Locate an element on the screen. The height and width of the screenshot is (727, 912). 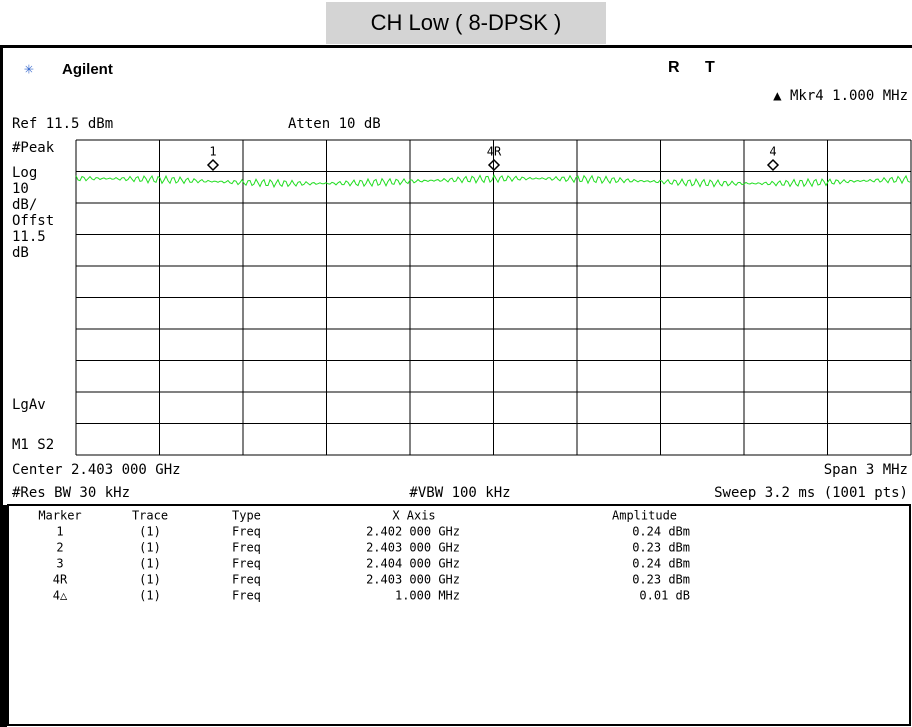
table-cell: 4R is located at coordinates (60, 580).